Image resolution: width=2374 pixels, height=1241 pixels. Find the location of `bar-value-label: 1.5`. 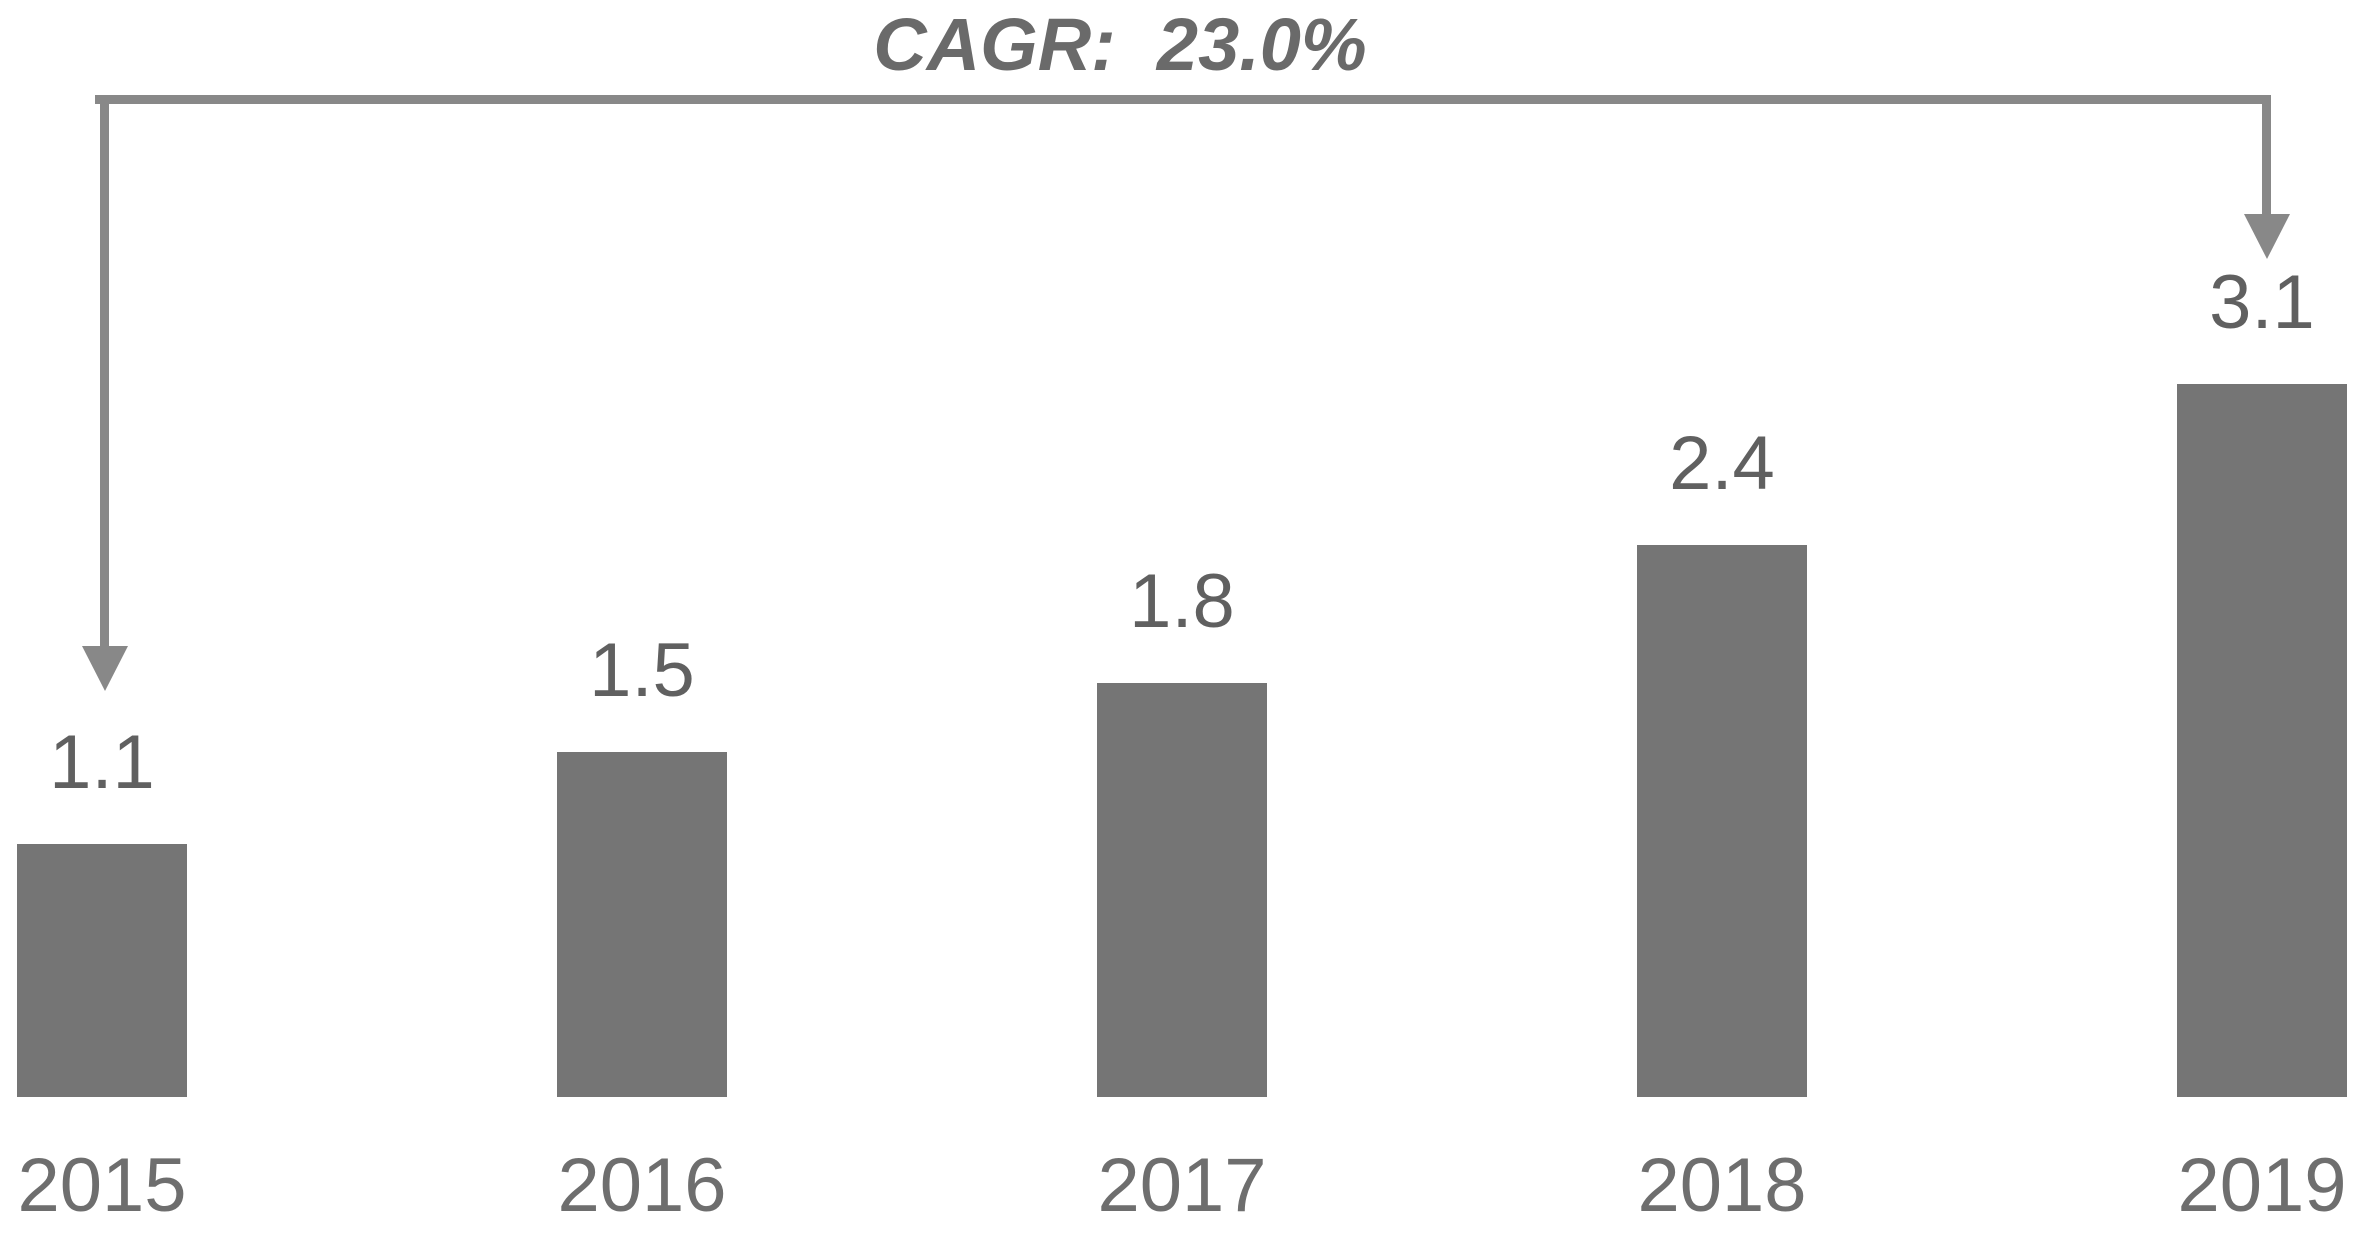

bar-value-label: 1.5 is located at coordinates (642, 670).